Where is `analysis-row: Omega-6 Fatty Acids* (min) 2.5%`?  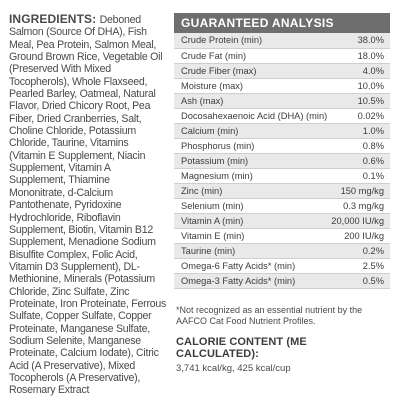 analysis-row: Omega-6 Fatty Acids* (min) 2.5% is located at coordinates (282, 266).